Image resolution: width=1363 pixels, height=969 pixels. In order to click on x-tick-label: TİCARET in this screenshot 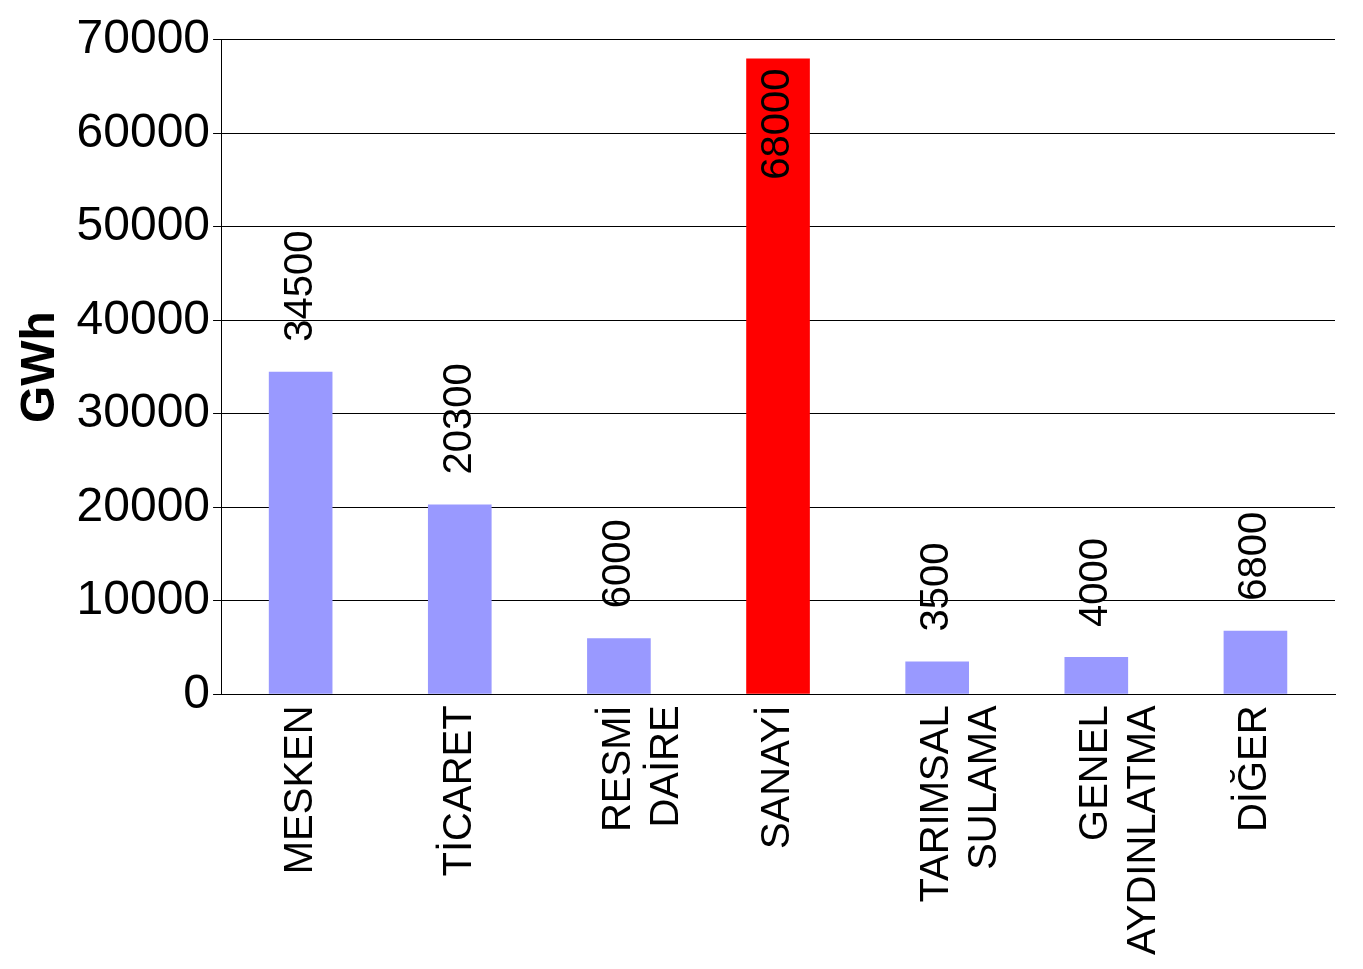, I will do `click(456, 791)`.